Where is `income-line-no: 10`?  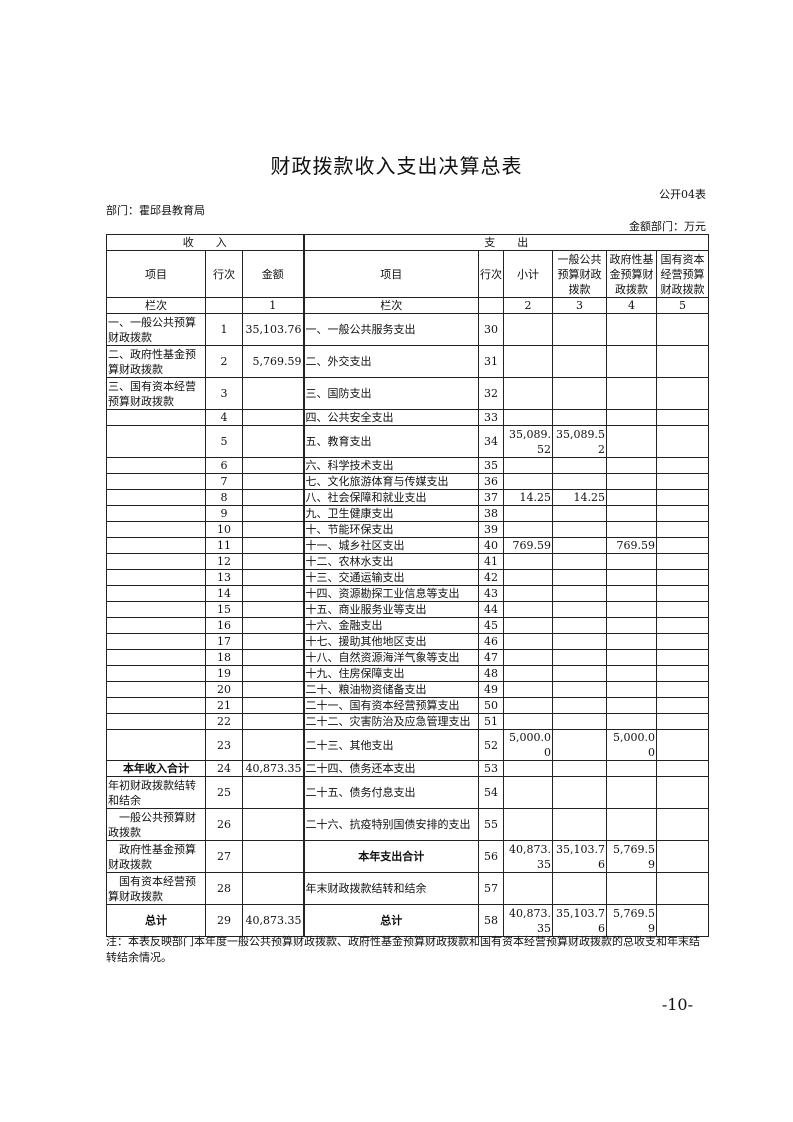
income-line-no: 10 is located at coordinates (224, 529).